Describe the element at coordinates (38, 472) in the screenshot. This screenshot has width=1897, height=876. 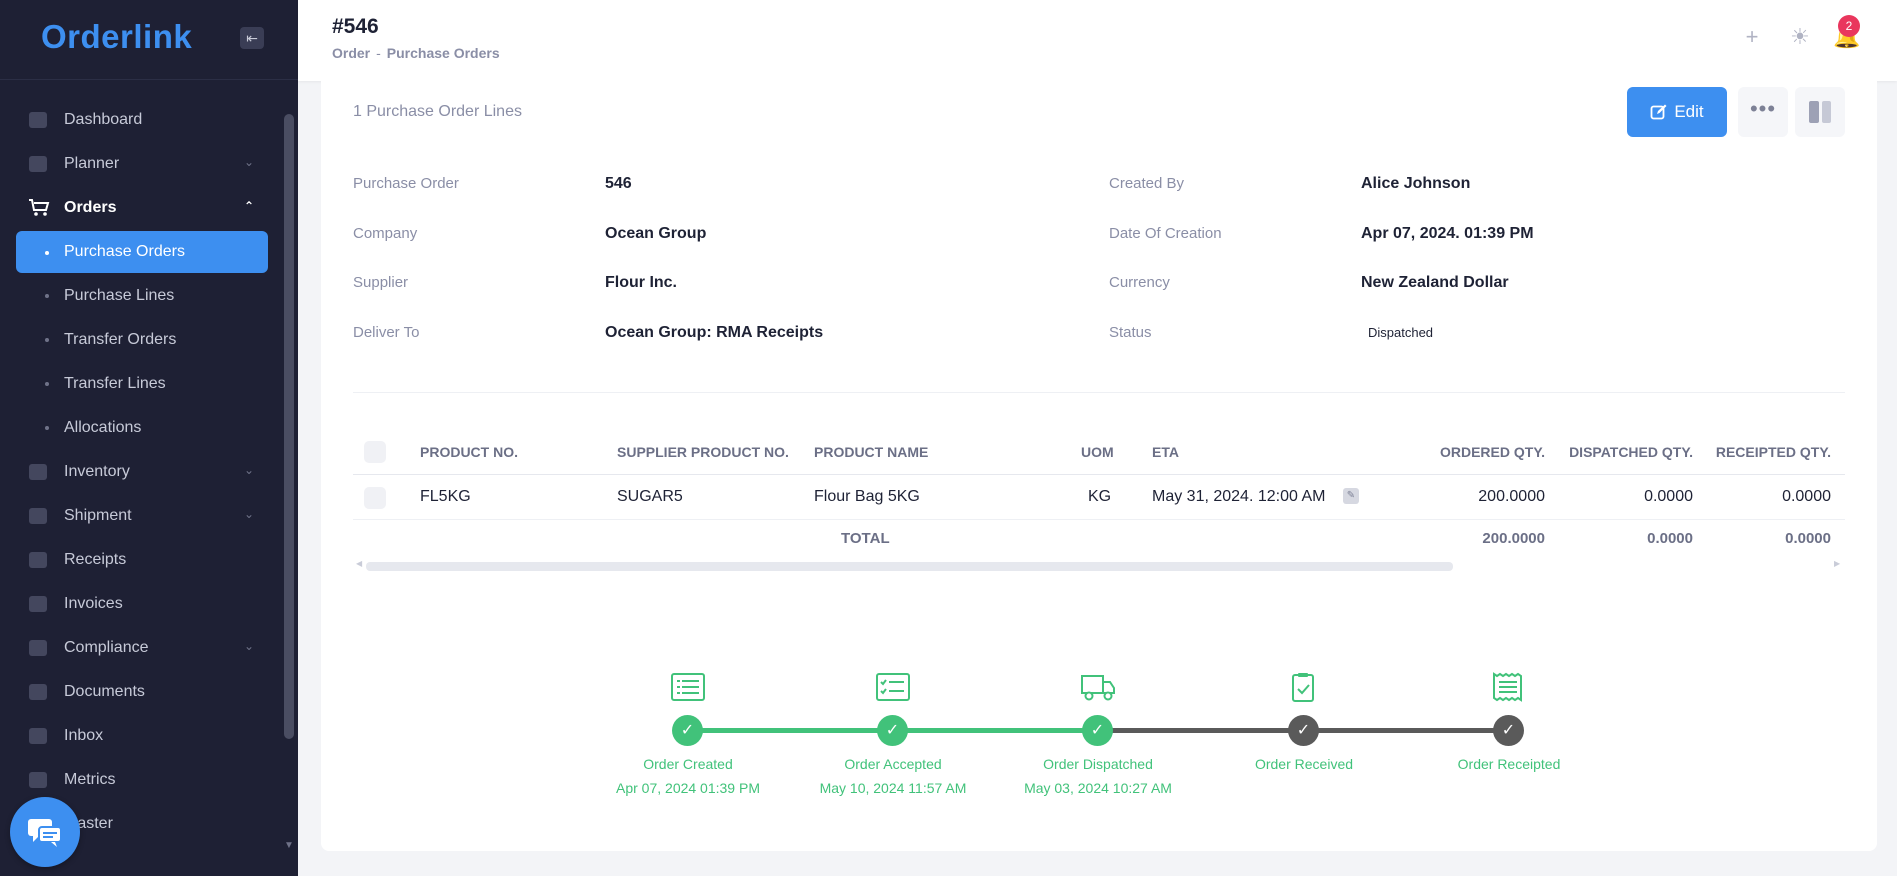
I see `inventory-icon` at that location.